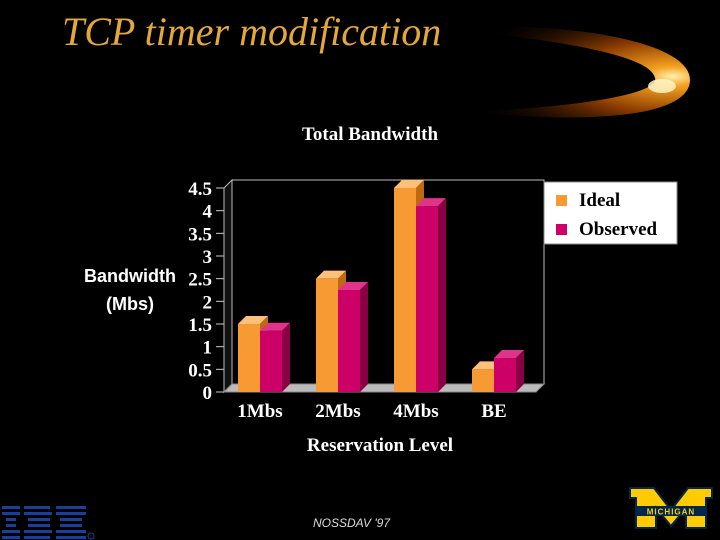 The image size is (720, 540). What do you see at coordinates (208, 393) in the screenshot?
I see `y-tick-label: 0` at bounding box center [208, 393].